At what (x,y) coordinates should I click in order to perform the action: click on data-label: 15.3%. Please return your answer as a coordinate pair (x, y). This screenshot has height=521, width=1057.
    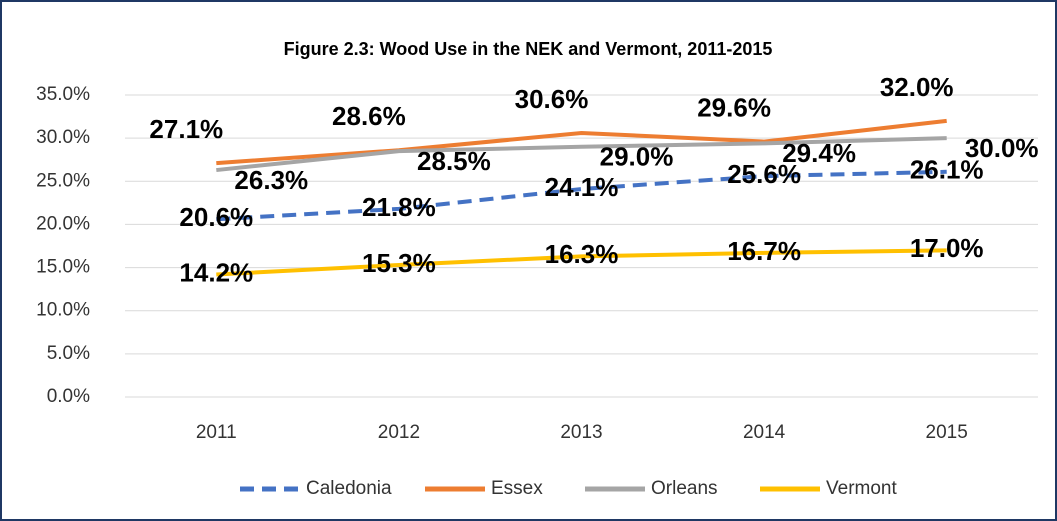
    Looking at the image, I should click on (399, 263).